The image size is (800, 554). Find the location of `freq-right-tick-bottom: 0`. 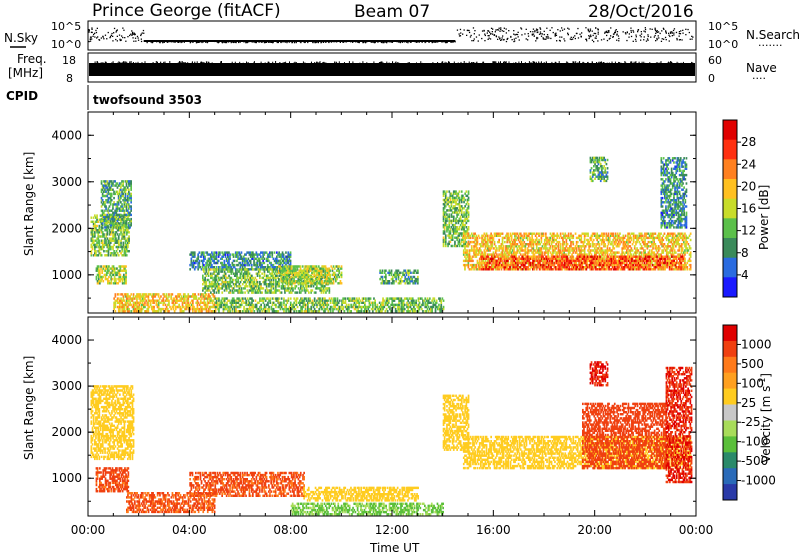

freq-right-tick-bottom: 0 is located at coordinates (711, 78).